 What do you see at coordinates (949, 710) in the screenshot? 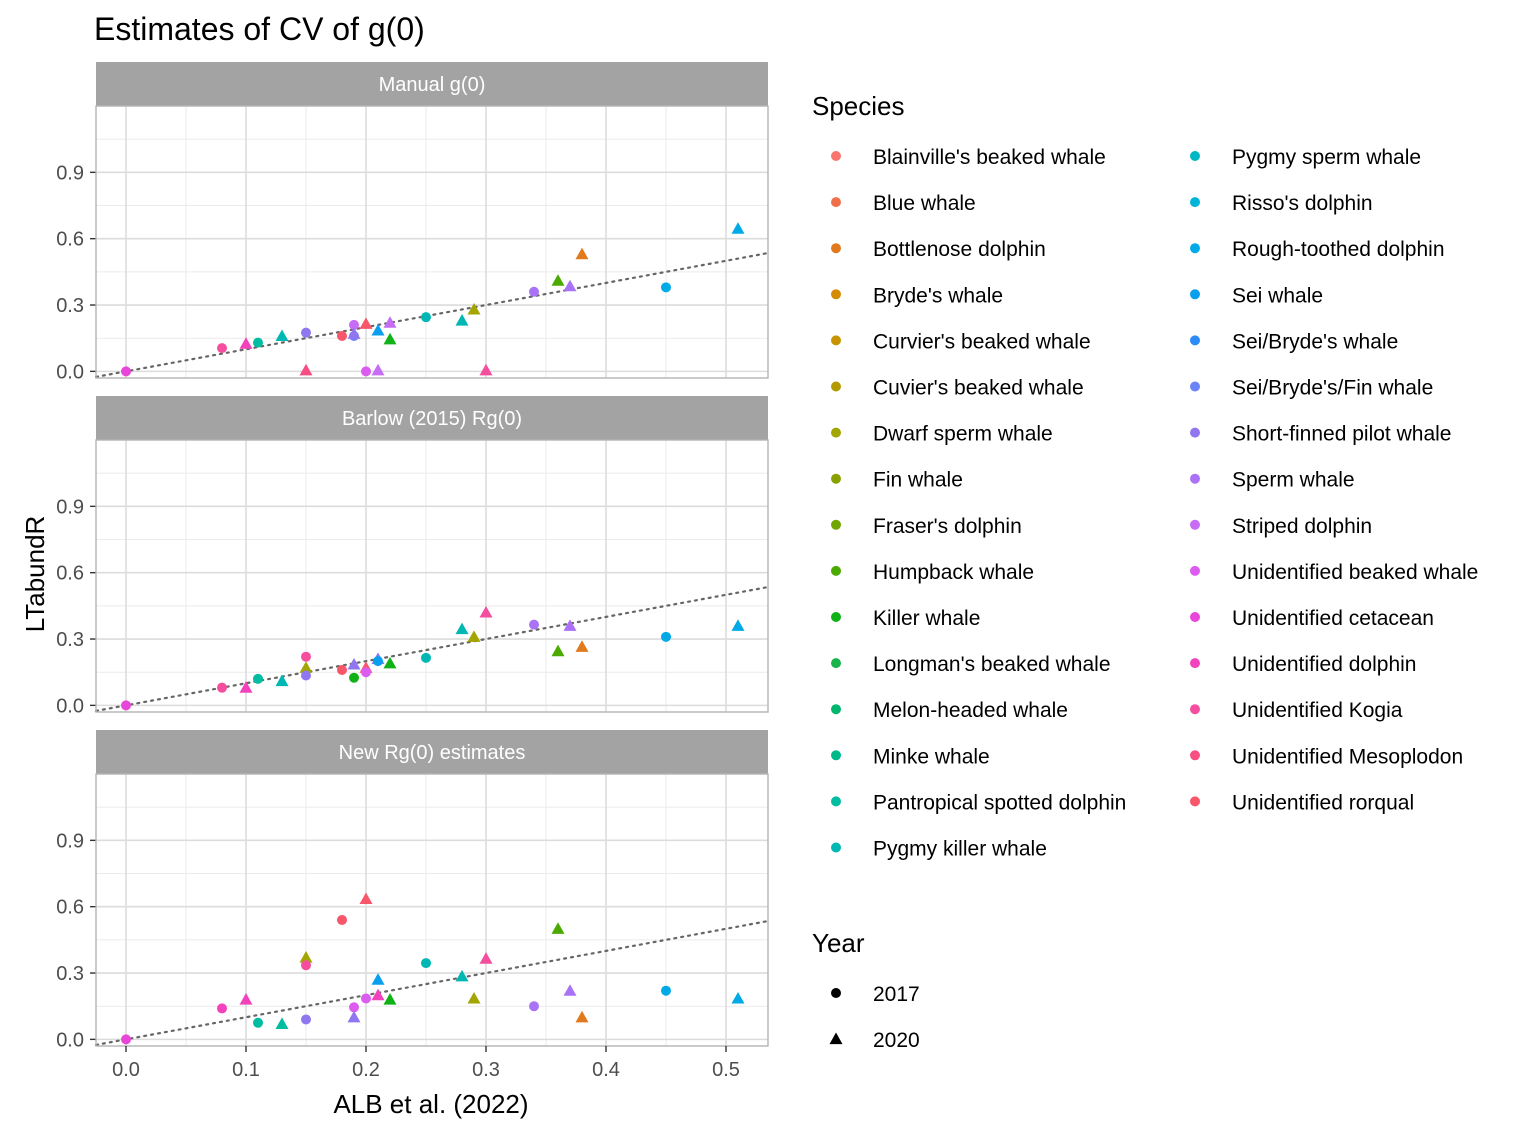
I see `species-legend-item: Melon-headed whale` at bounding box center [949, 710].